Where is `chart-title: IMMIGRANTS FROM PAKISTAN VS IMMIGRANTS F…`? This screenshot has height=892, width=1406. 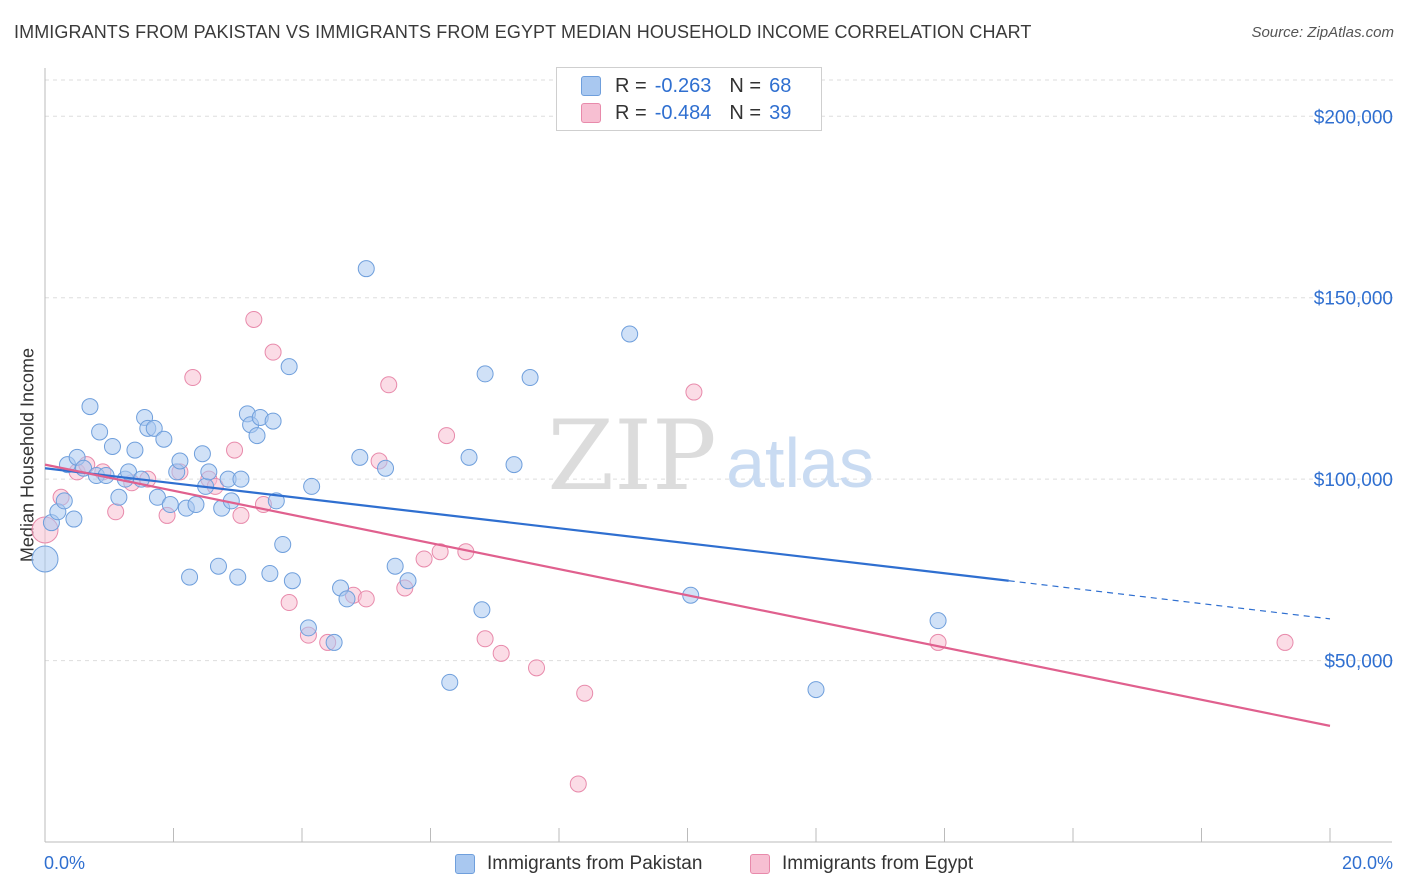
chart-title: IMMIGRANTS FROM PAKISTAN VS IMMIGRANTS F… is located at coordinates (523, 32).